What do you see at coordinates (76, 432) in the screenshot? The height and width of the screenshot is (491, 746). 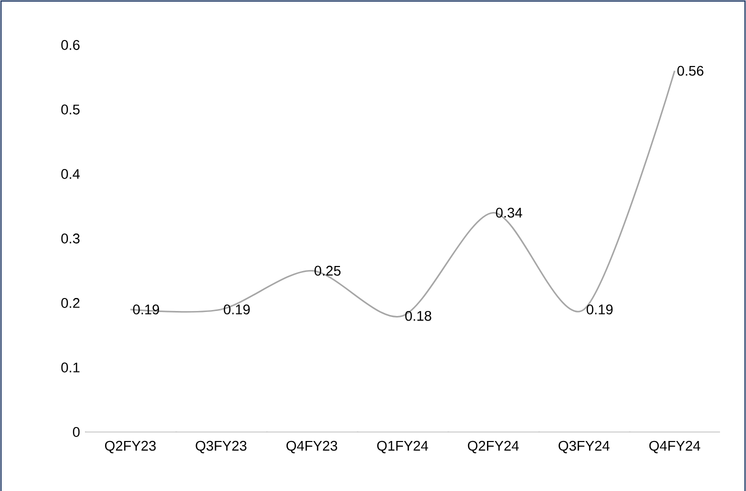 I see `y-tick-label: 0` at bounding box center [76, 432].